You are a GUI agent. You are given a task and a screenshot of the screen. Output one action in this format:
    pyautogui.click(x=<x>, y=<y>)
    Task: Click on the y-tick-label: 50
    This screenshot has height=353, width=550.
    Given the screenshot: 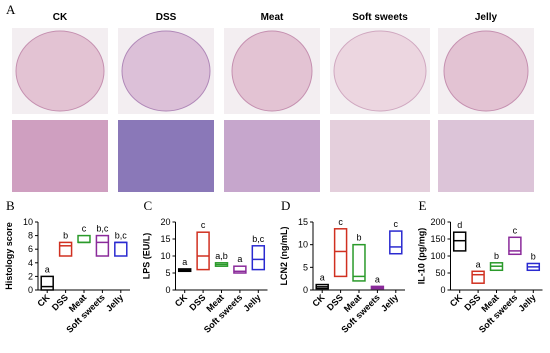 What is the action you would take?
    pyautogui.click(x=440, y=273)
    